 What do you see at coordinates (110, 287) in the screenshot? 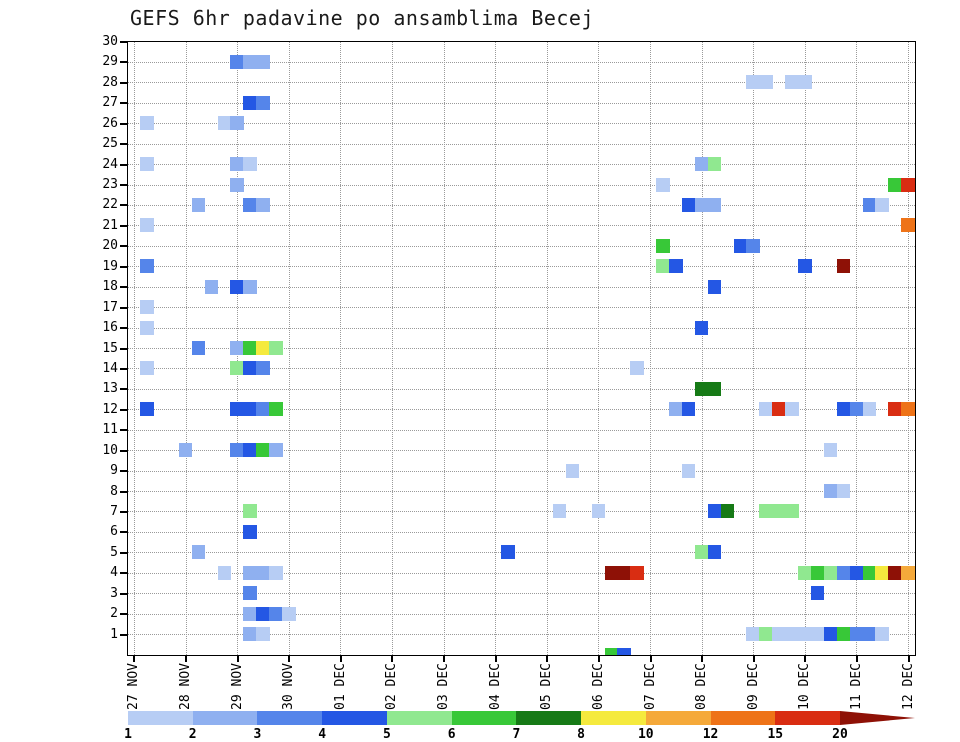
I see `y-axis-label: 18` at bounding box center [110, 287].